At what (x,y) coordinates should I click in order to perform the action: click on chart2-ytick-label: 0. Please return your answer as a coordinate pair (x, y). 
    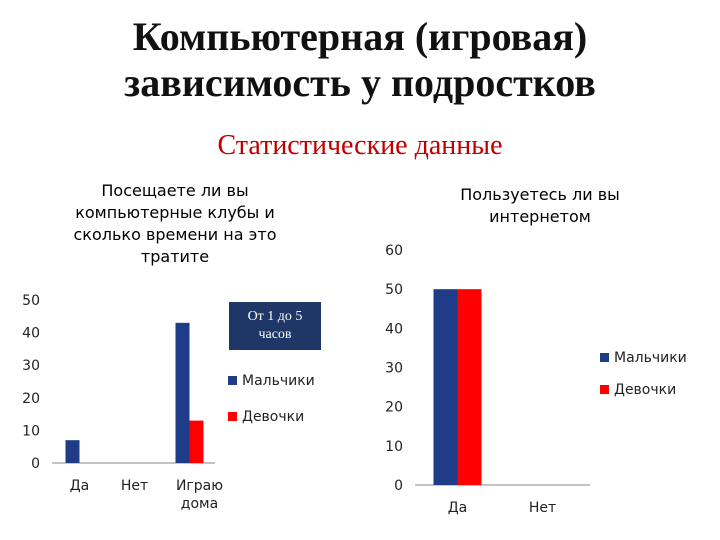
    Looking at the image, I should click on (398, 486).